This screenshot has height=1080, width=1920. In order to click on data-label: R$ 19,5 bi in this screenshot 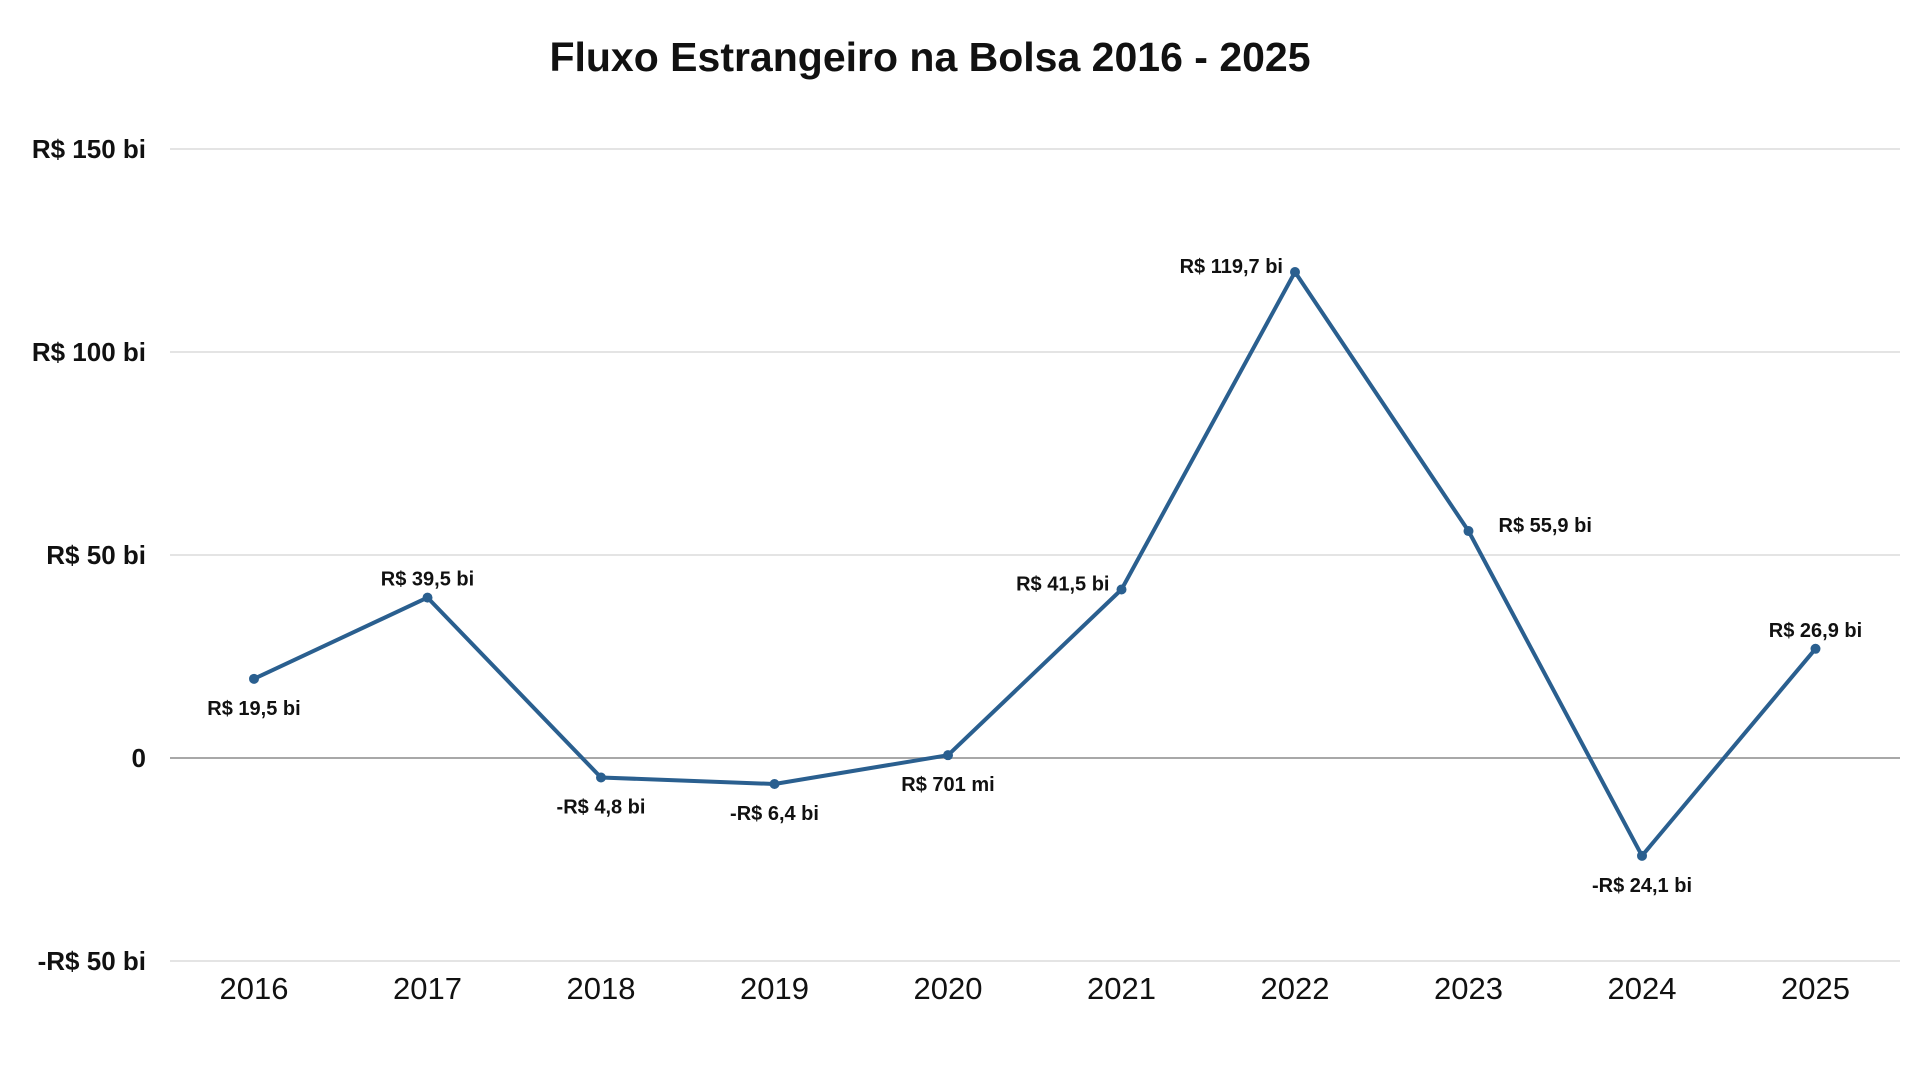, I will do `click(253, 709)`.